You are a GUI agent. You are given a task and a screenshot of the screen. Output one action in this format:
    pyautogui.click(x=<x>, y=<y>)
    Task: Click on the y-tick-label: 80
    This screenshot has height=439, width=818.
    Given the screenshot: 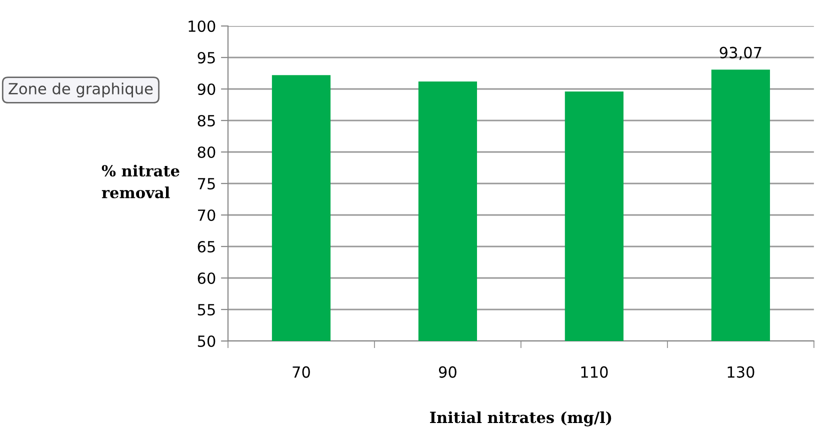 What is the action you would take?
    pyautogui.click(x=207, y=152)
    